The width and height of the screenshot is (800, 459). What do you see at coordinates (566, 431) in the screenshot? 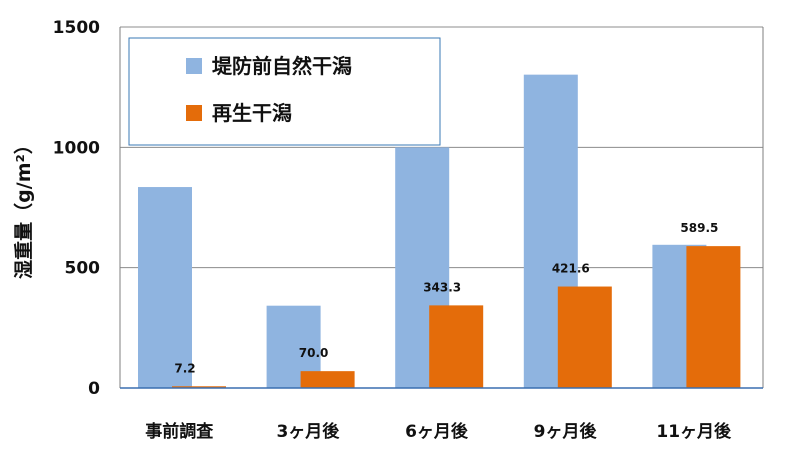
I see `category-label: 9ヶ月後` at bounding box center [566, 431].